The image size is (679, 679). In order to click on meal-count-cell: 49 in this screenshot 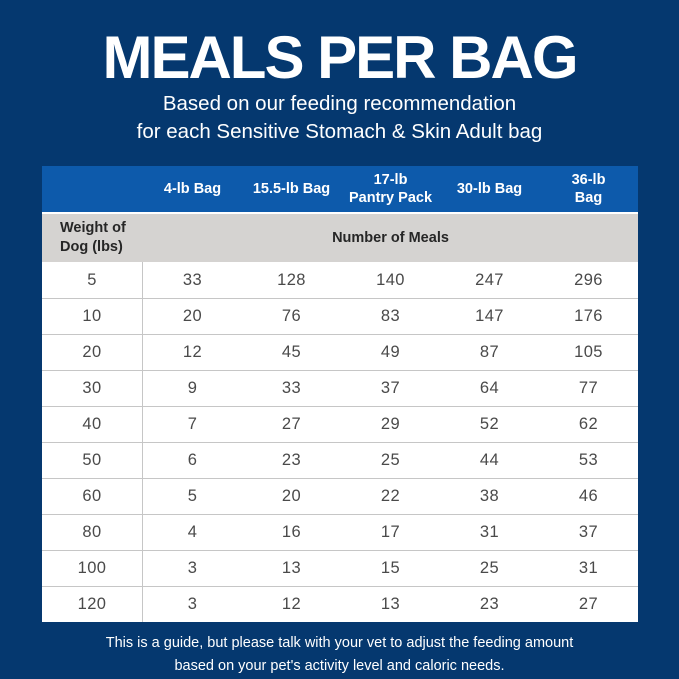, I will do `click(390, 352)`.